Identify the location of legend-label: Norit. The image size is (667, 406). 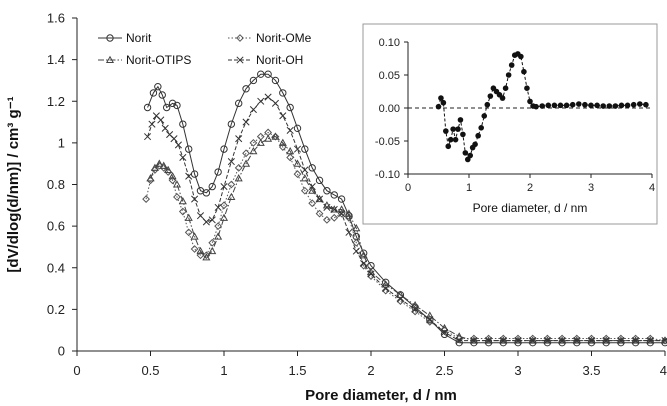
(139, 38).